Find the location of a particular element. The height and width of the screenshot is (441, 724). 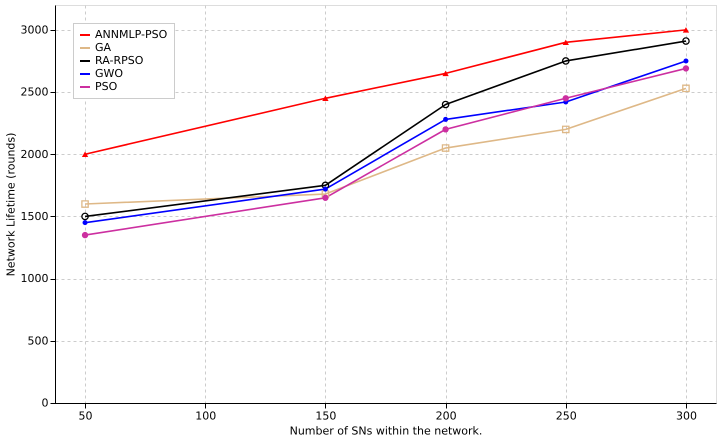

y-tick-label: 3000 is located at coordinates (34, 29).